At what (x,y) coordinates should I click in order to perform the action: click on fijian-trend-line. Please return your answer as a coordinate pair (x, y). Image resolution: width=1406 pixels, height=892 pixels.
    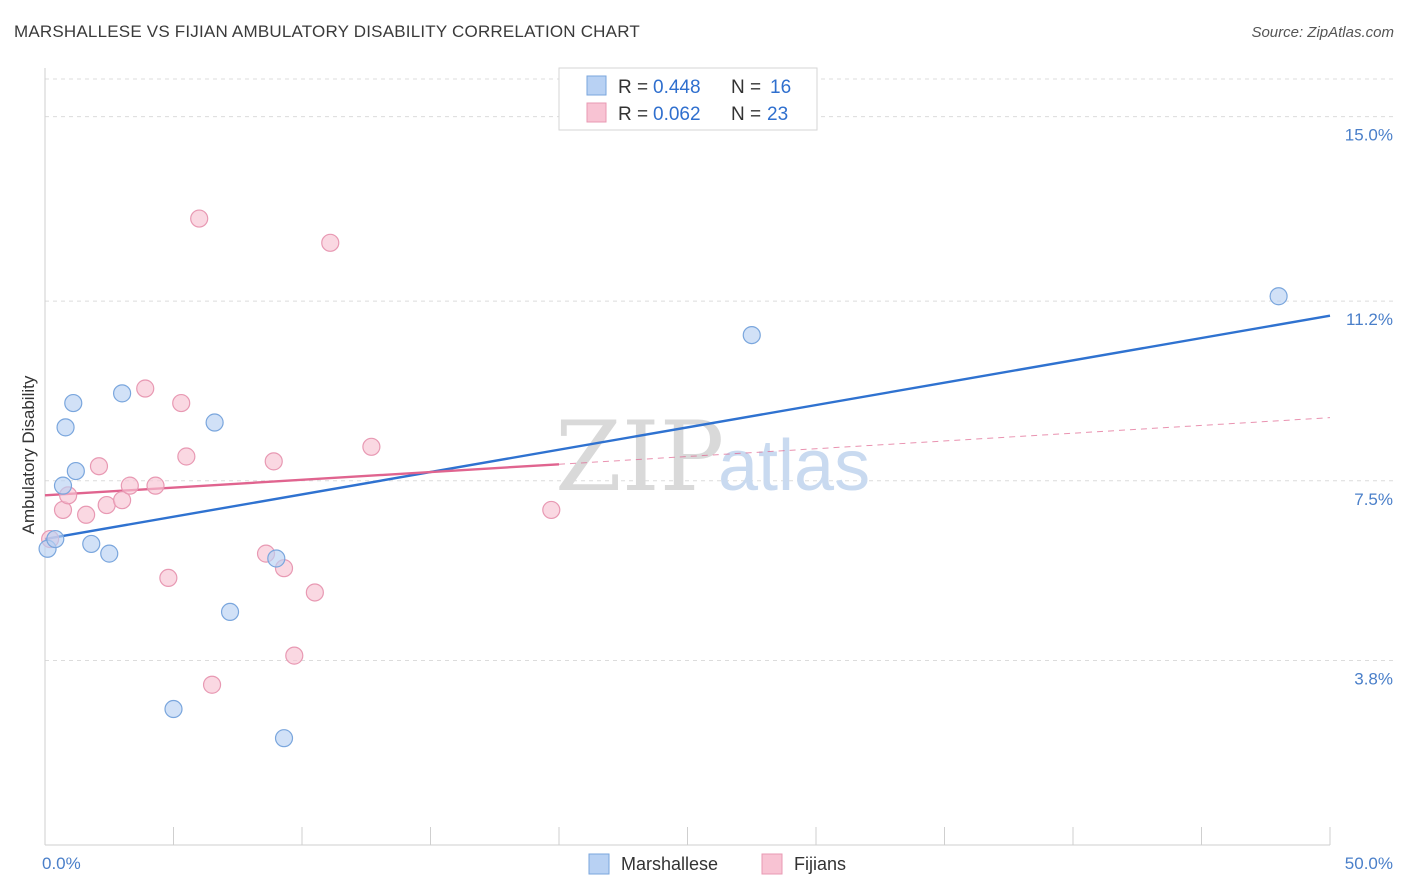
    Looking at the image, I should click on (302, 480).